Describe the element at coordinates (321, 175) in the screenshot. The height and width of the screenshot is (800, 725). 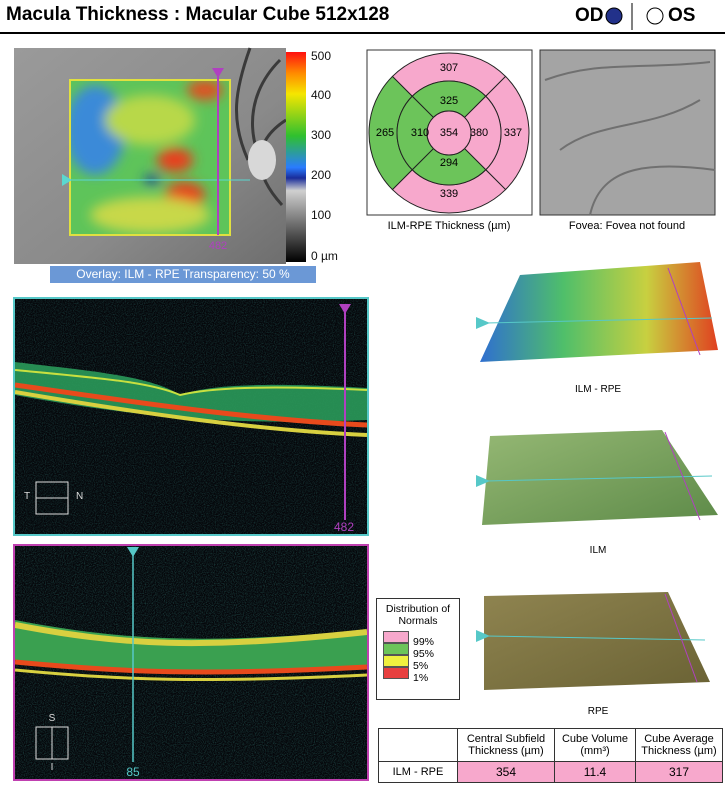
I see `scale-label: 200` at that location.